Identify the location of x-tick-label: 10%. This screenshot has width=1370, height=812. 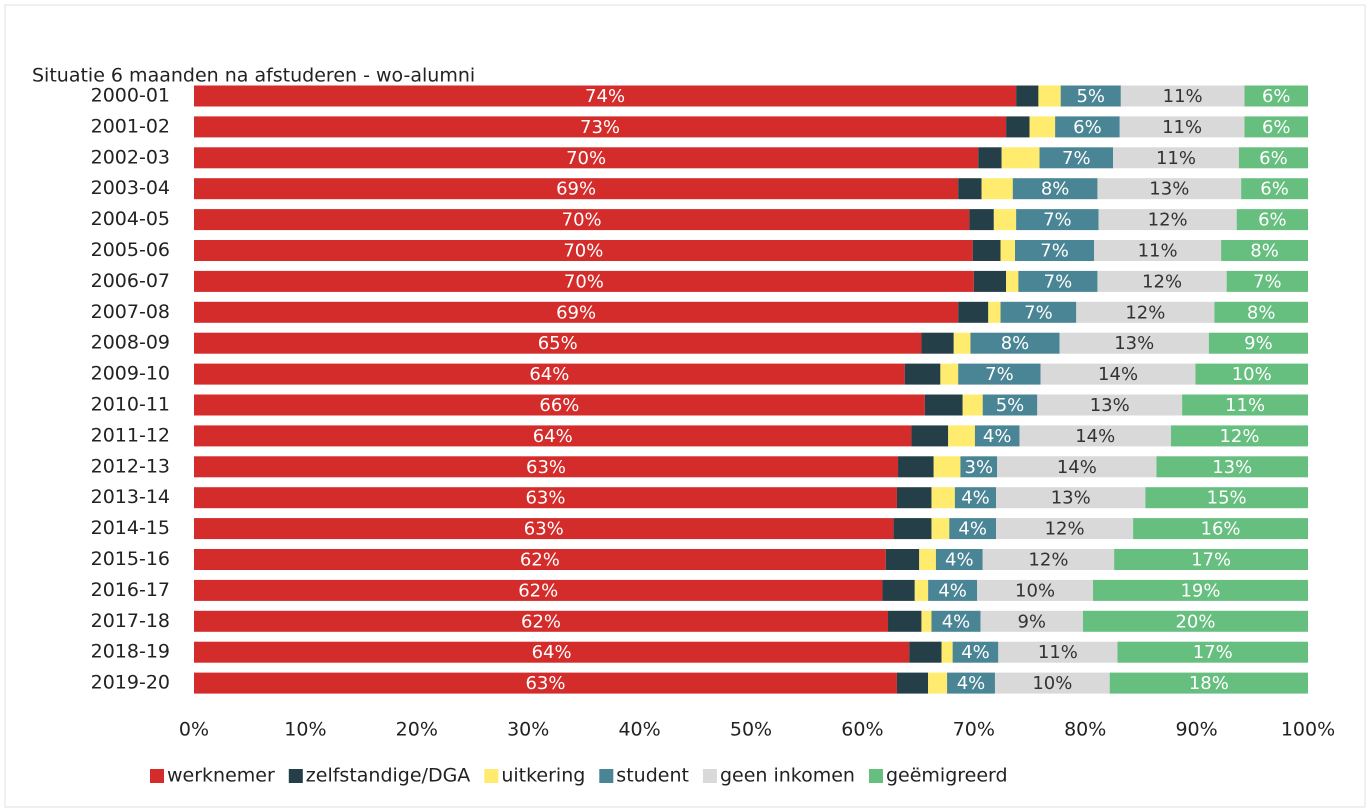
(305, 730).